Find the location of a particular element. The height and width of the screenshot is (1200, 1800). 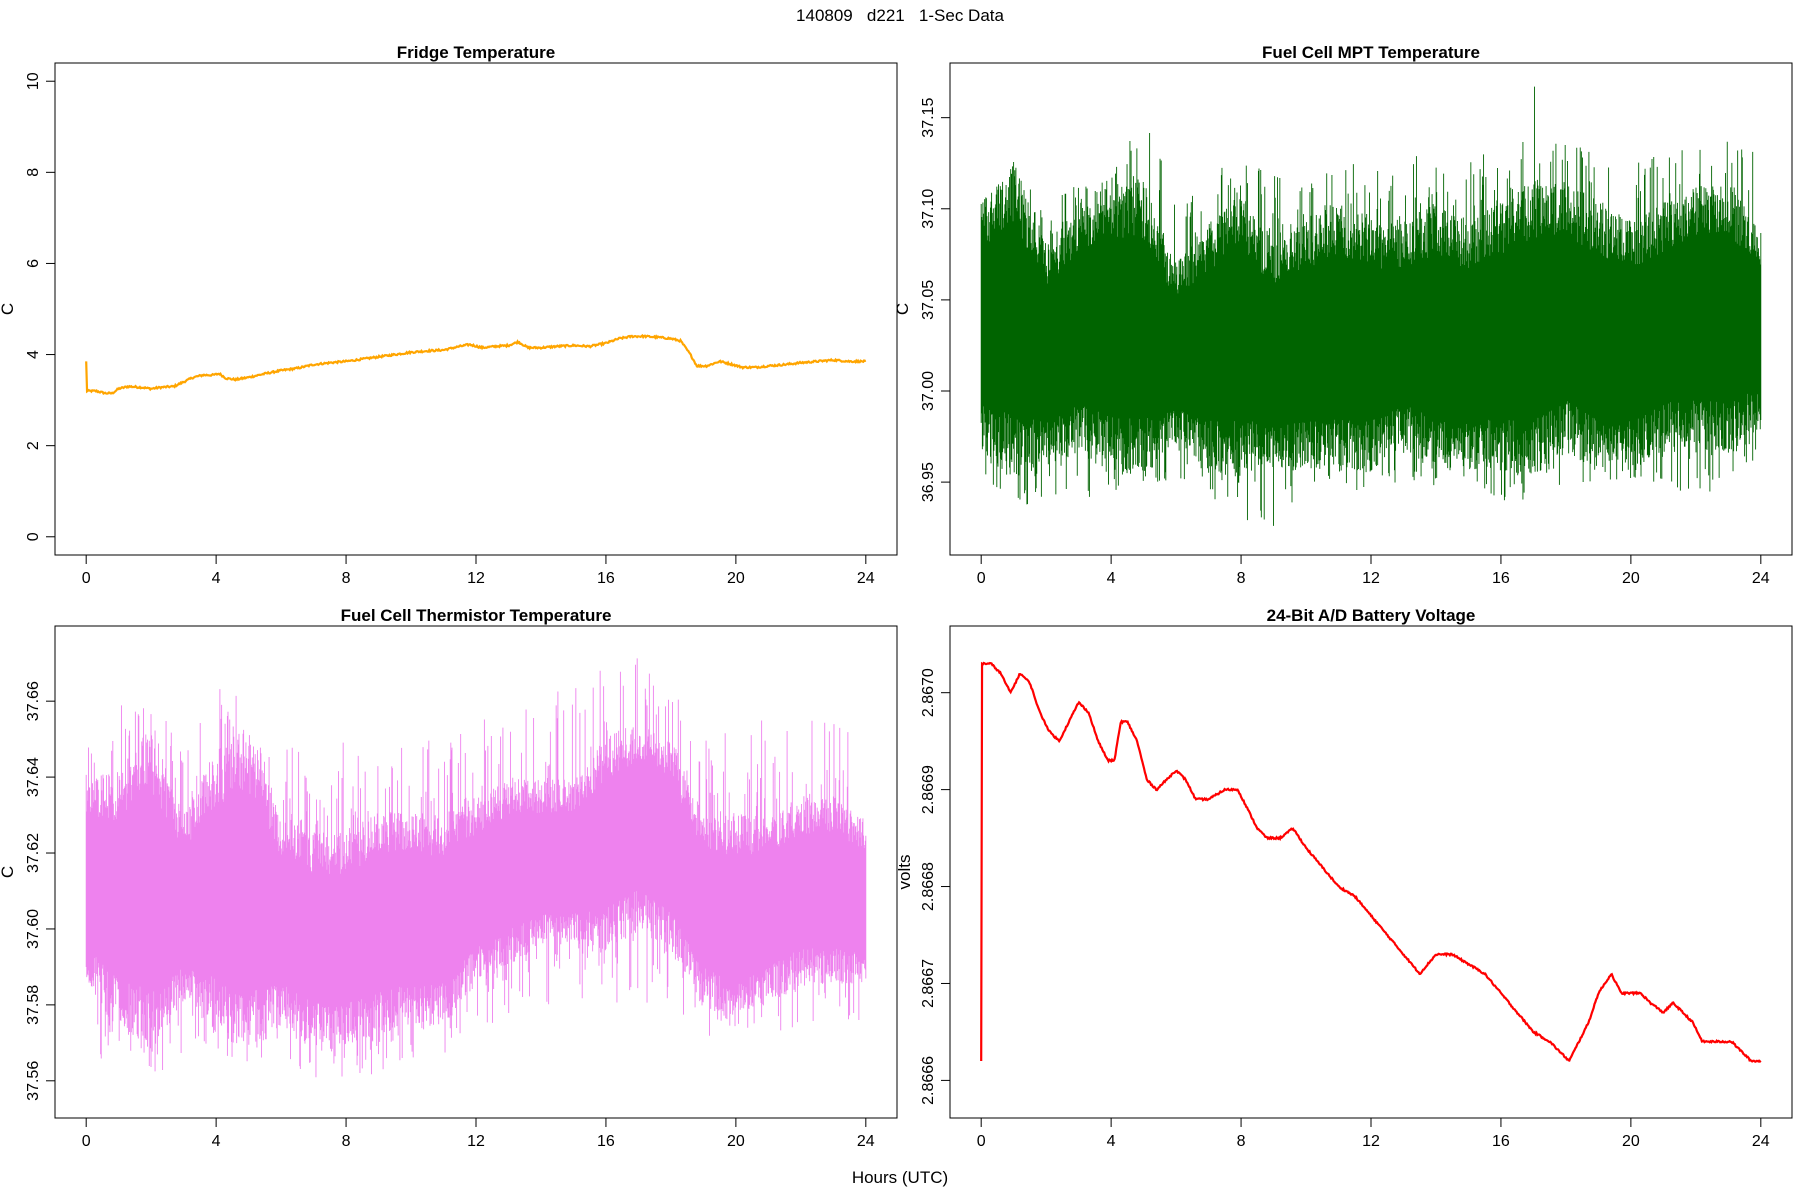

panel-title: Fuel Cell MPT Temperature is located at coordinates (1371, 52).